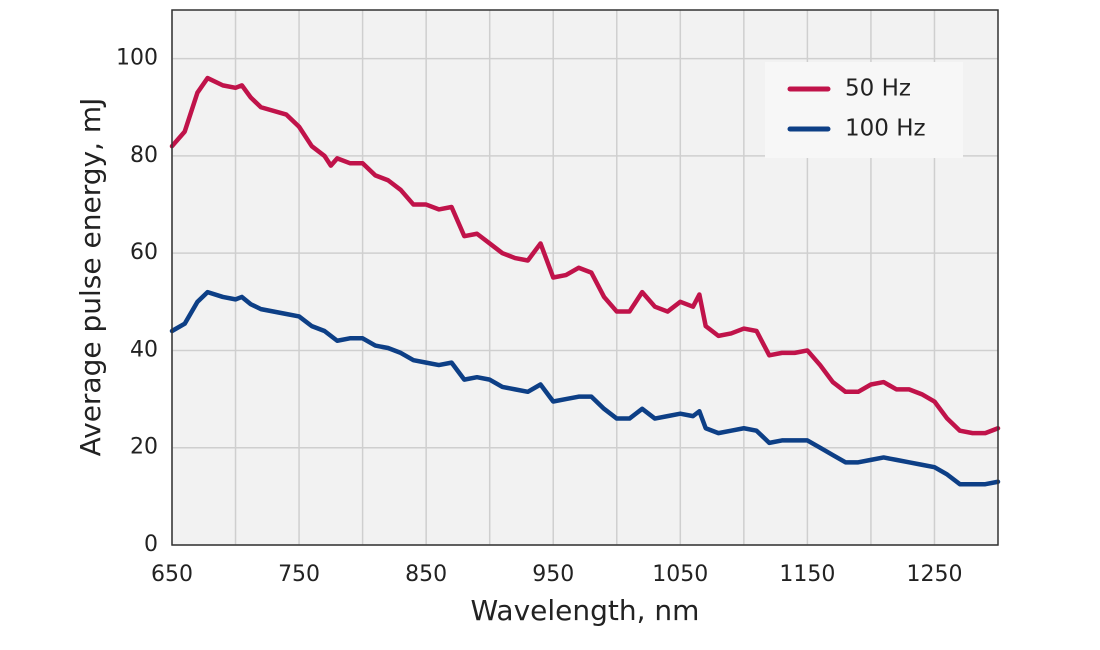 The width and height of the screenshot is (1100, 650). Describe the element at coordinates (144, 349) in the screenshot. I see `y-tick-label: 40` at that location.